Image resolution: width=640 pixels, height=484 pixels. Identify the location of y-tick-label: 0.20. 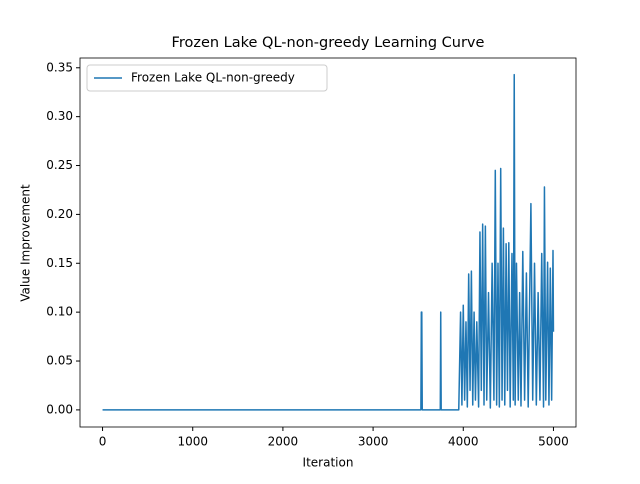
(59, 214).